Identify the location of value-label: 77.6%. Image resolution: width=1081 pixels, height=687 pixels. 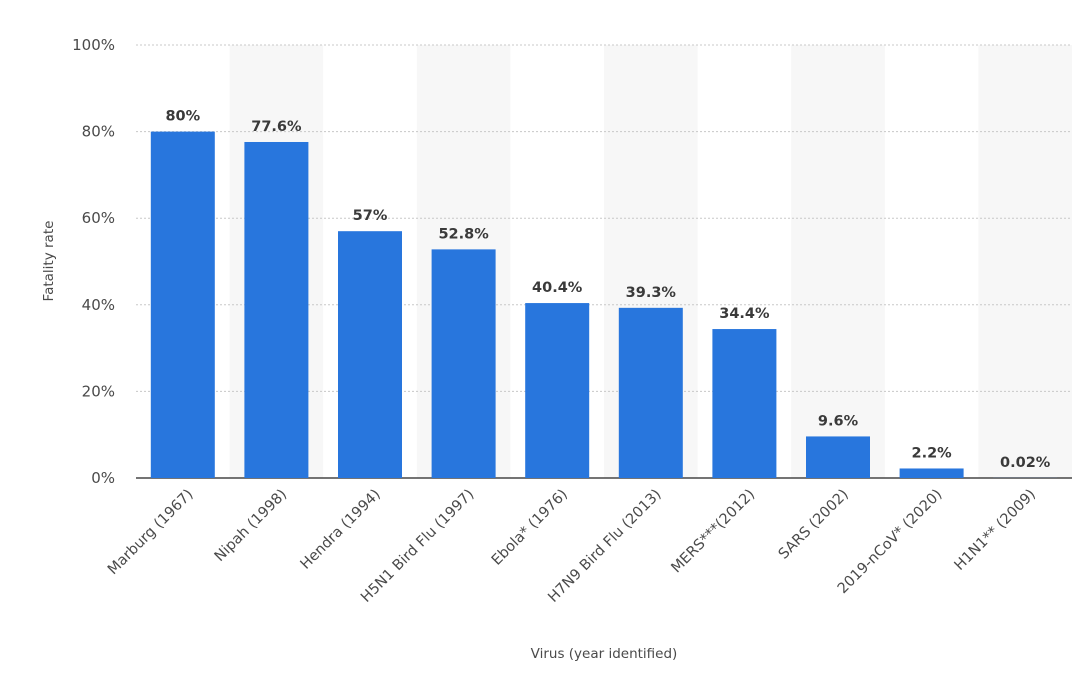
(276, 127).